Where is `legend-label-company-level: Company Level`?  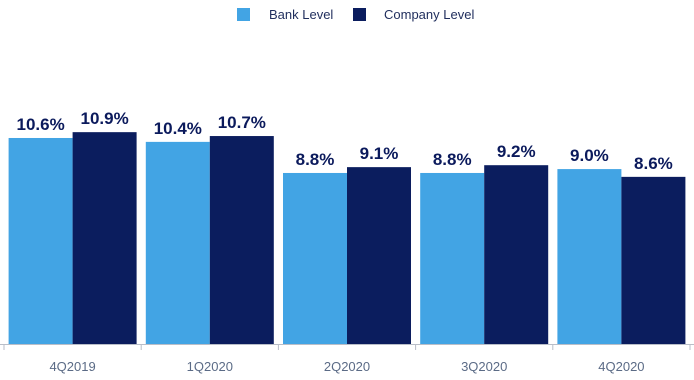 legend-label-company-level: Company Level is located at coordinates (429, 14).